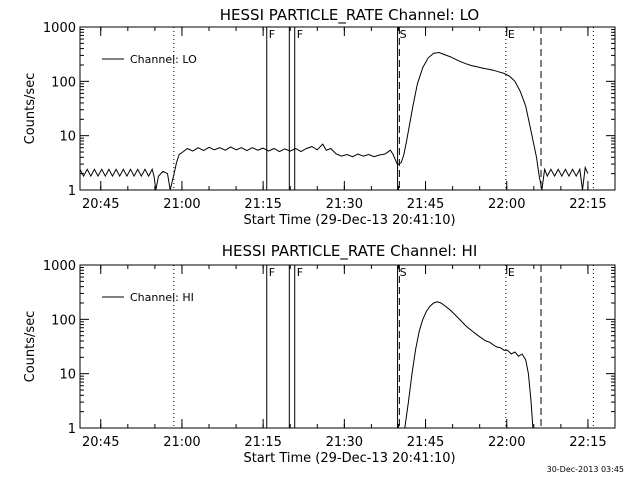 This screenshot has width=640, height=480. Describe the element at coordinates (585, 469) in the screenshot. I see `footer-timestamp: 30-Dec-2013 03:45` at that location.